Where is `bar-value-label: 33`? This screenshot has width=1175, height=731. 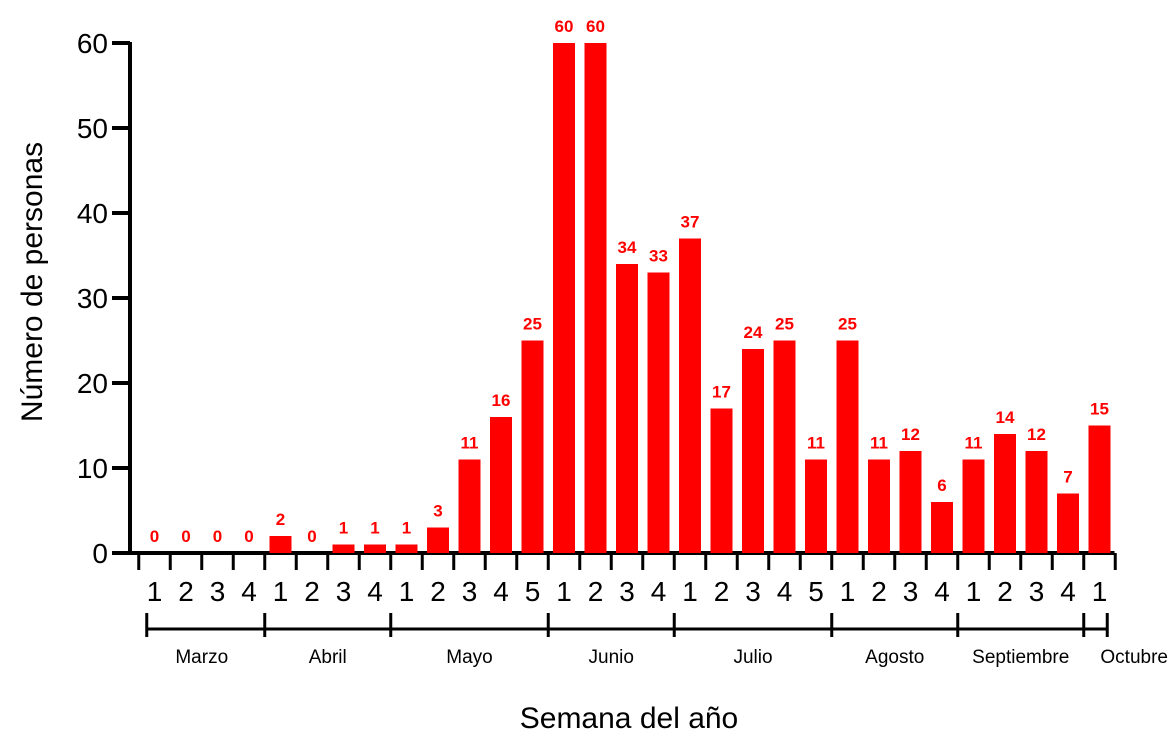 bar-value-label: 33 is located at coordinates (658, 256).